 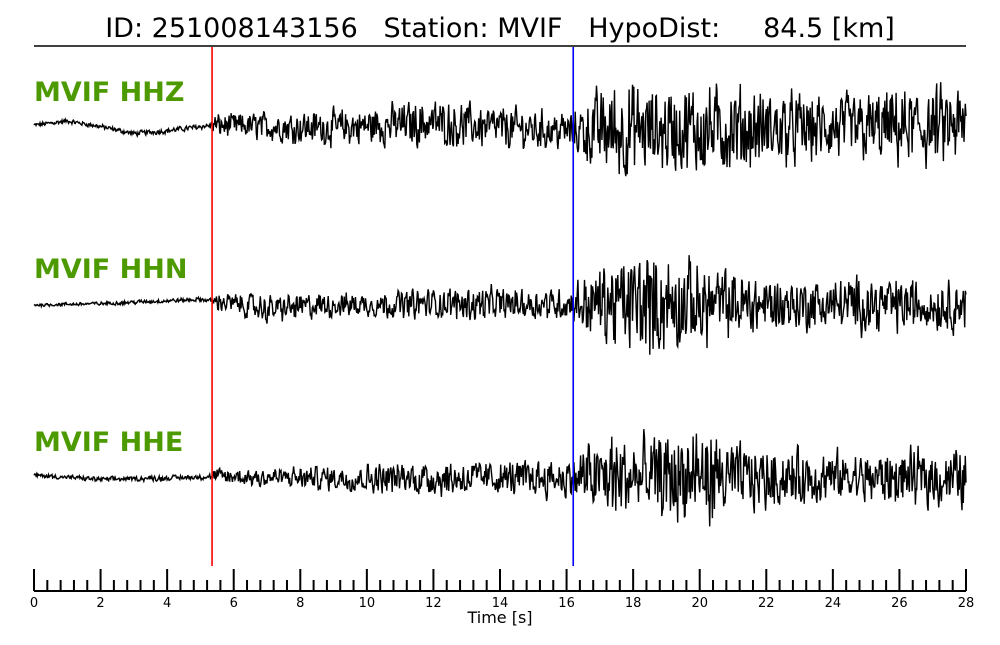 What do you see at coordinates (234, 603) in the screenshot?
I see `x-tick-label: 6` at bounding box center [234, 603].